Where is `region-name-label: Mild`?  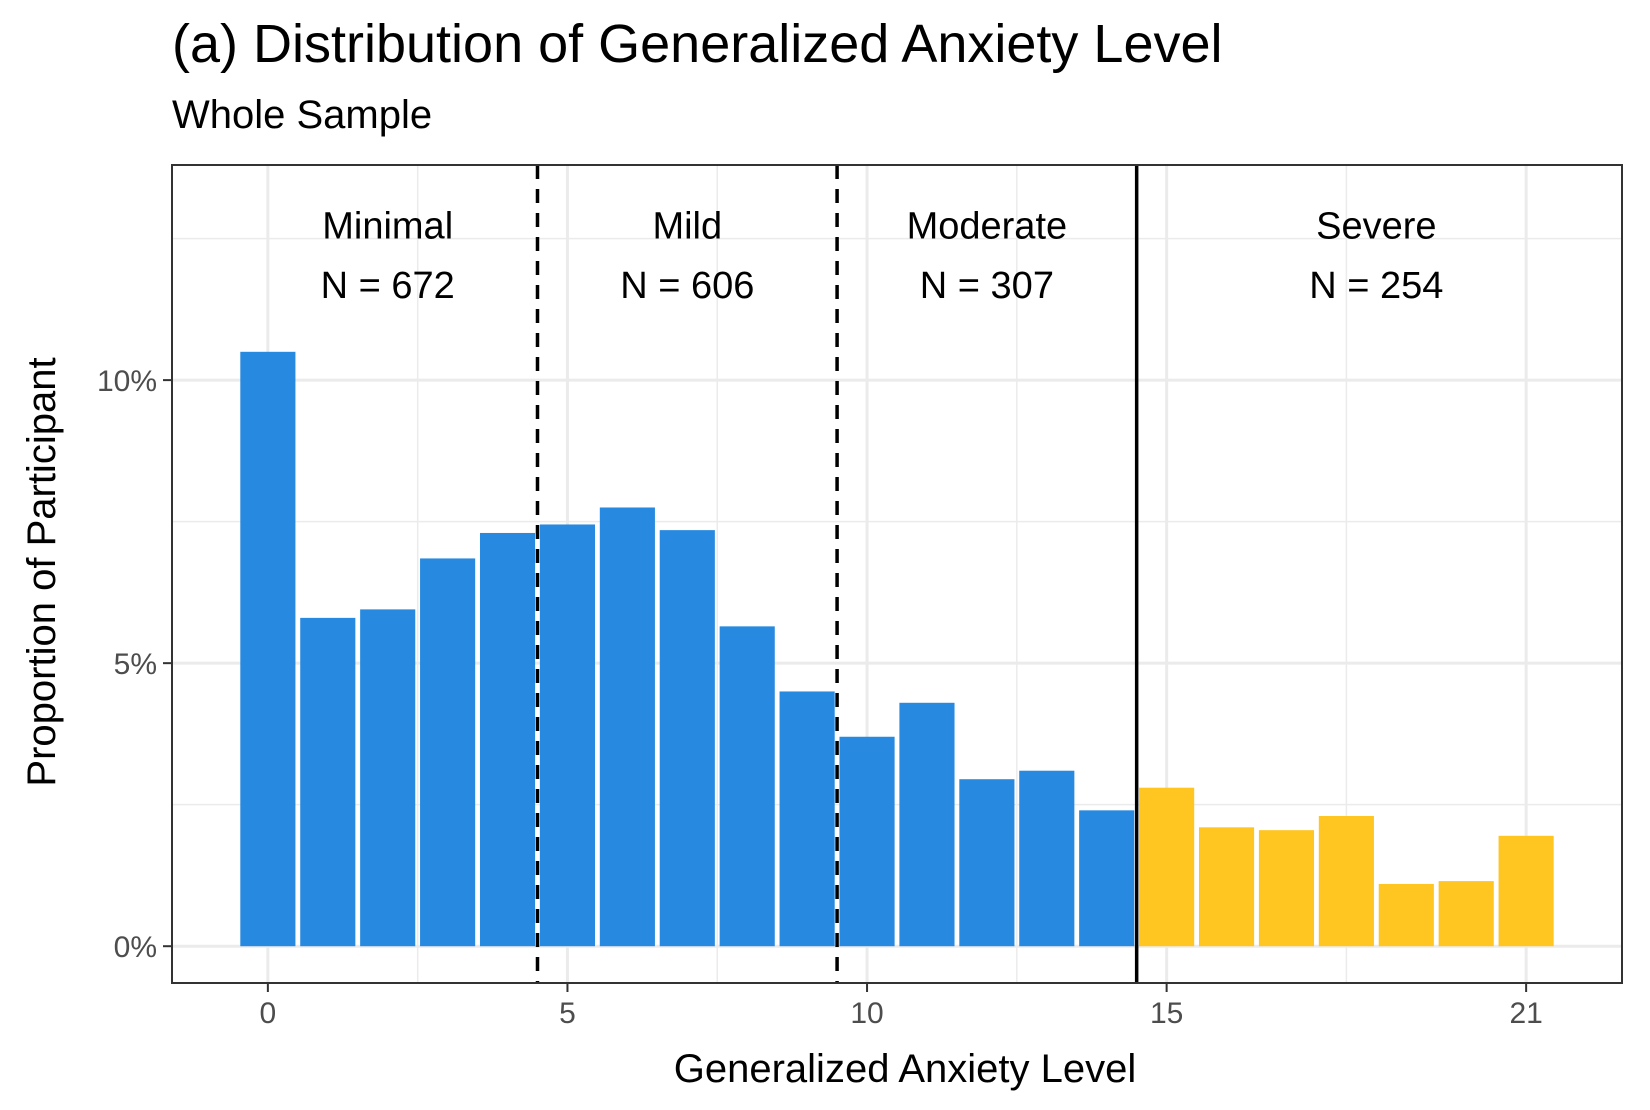 region-name-label: Mild is located at coordinates (687, 227).